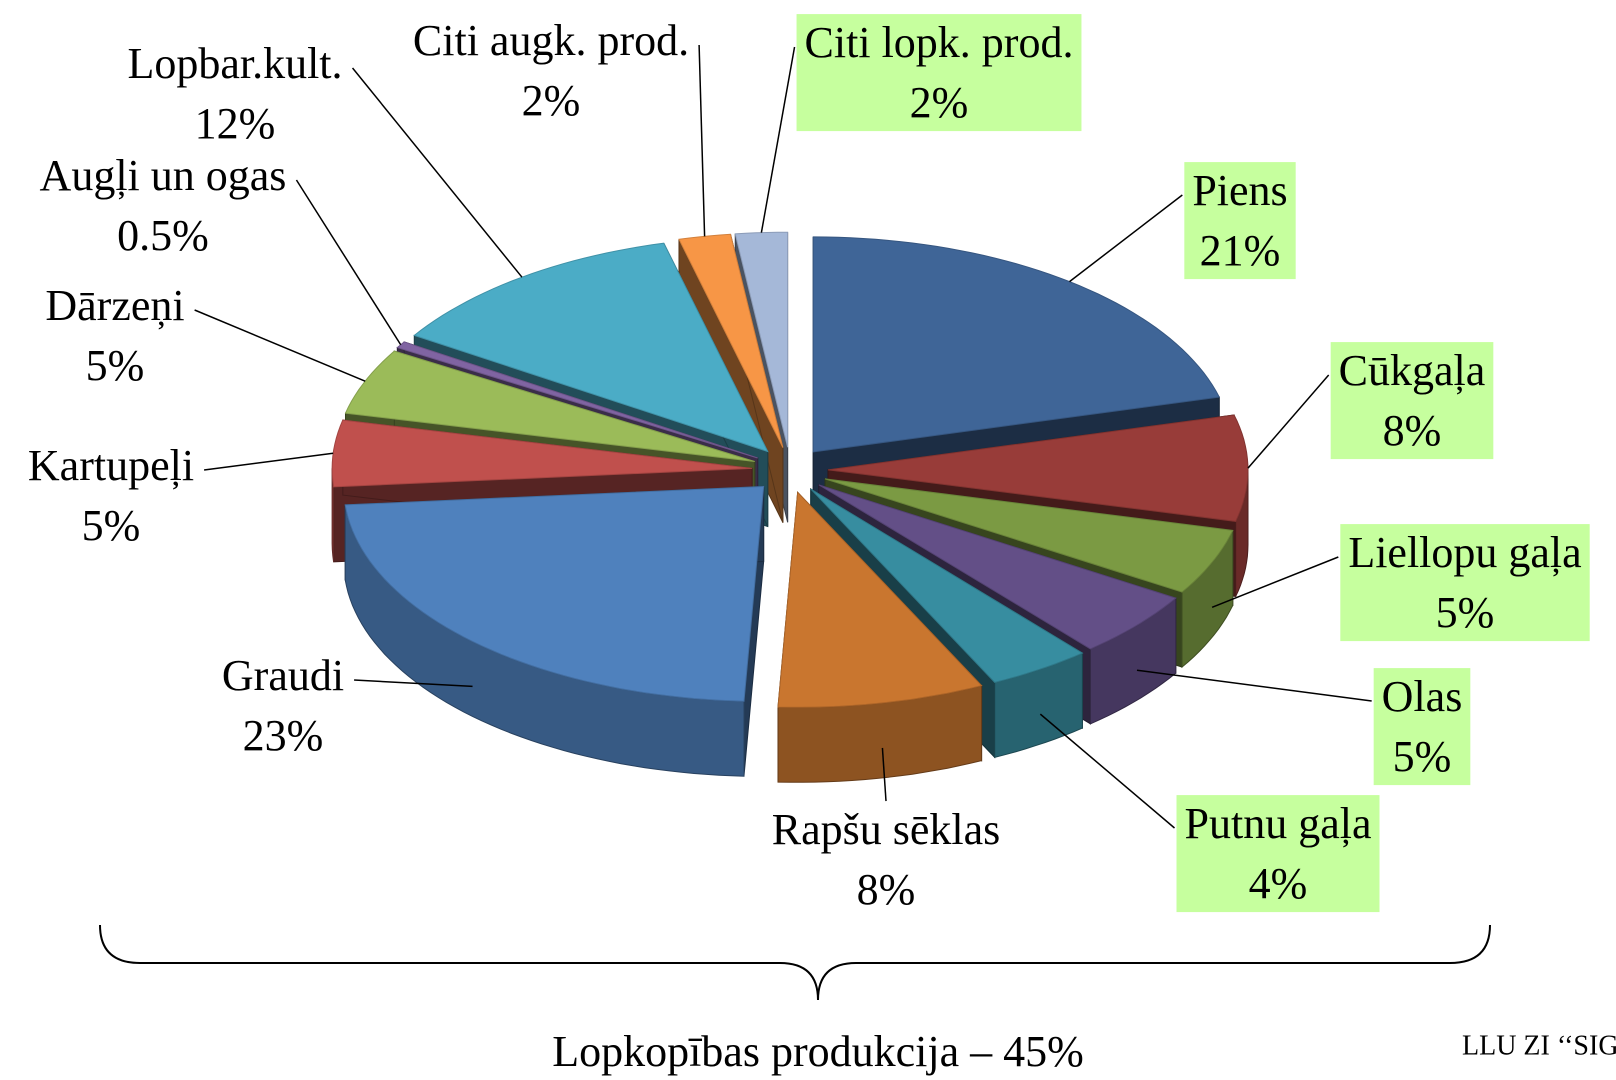 This screenshot has height=1080, width=1616. What do you see at coordinates (818, 1051) in the screenshot?
I see `annotation: Lopkopības produkcija – 45%` at bounding box center [818, 1051].